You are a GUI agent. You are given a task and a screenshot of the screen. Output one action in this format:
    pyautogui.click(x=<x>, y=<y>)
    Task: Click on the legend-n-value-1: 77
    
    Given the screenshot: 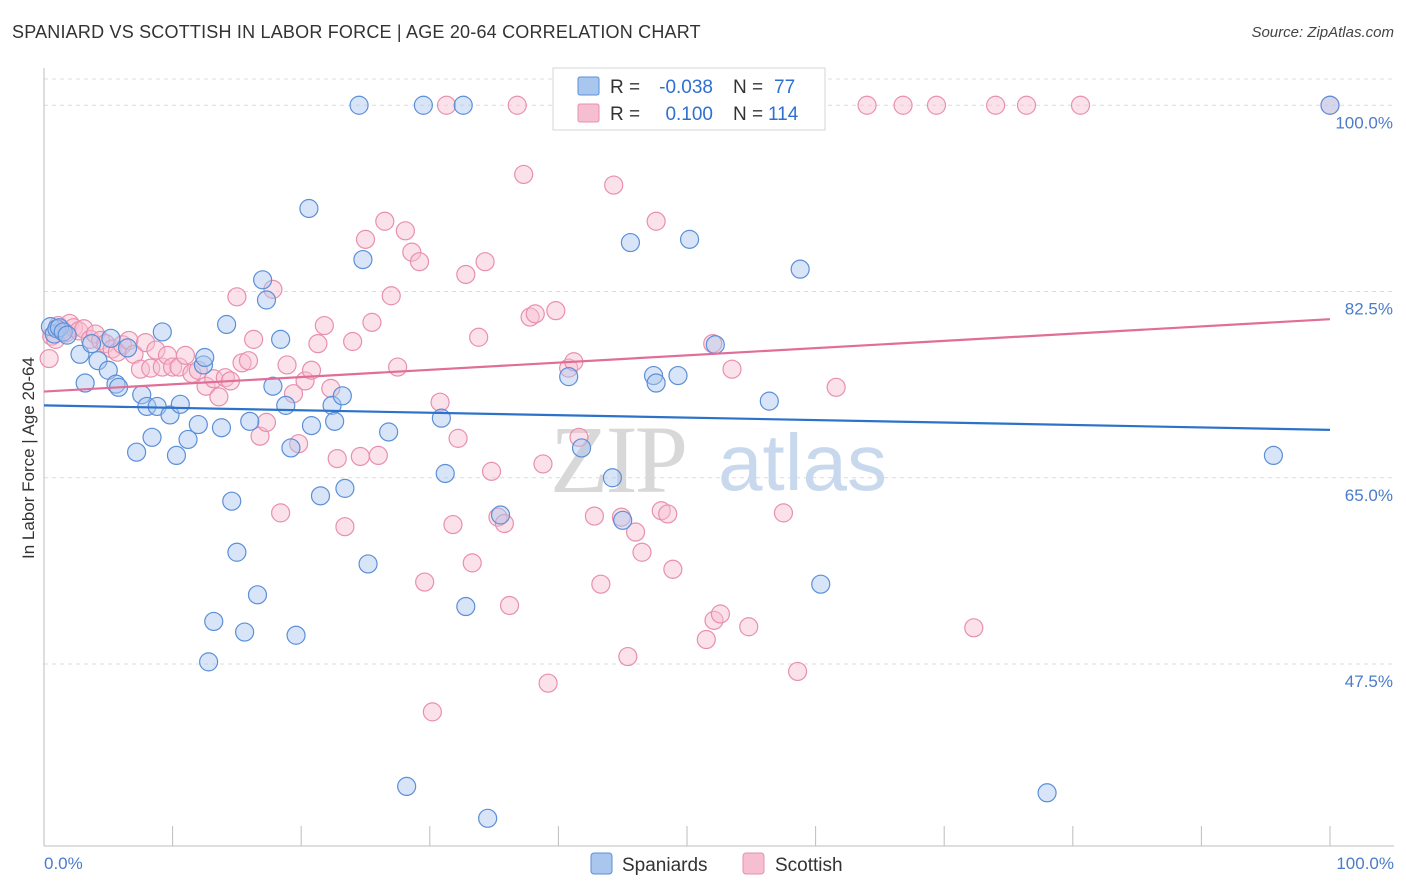 What is the action you would take?
    pyautogui.click(x=784, y=87)
    